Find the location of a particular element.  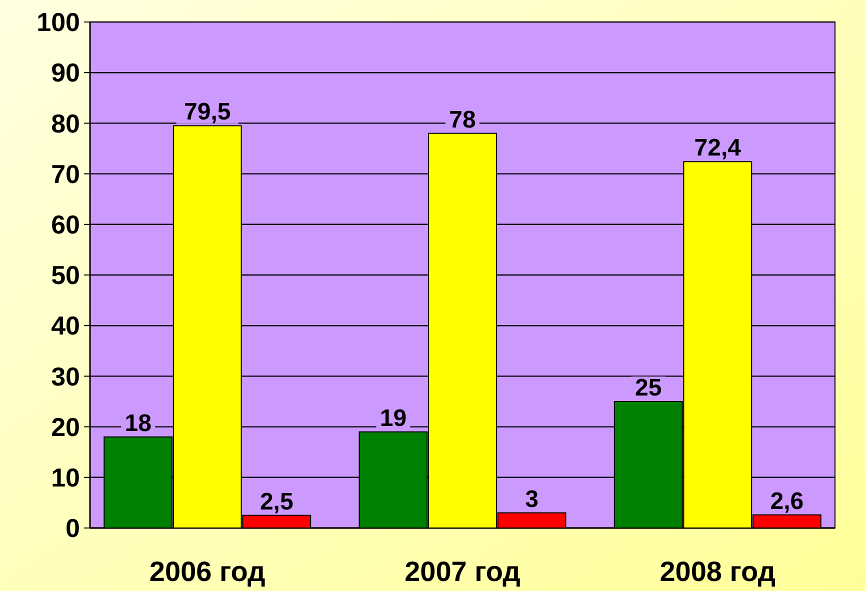

x-tick-label: 2007 год is located at coordinates (462, 571).